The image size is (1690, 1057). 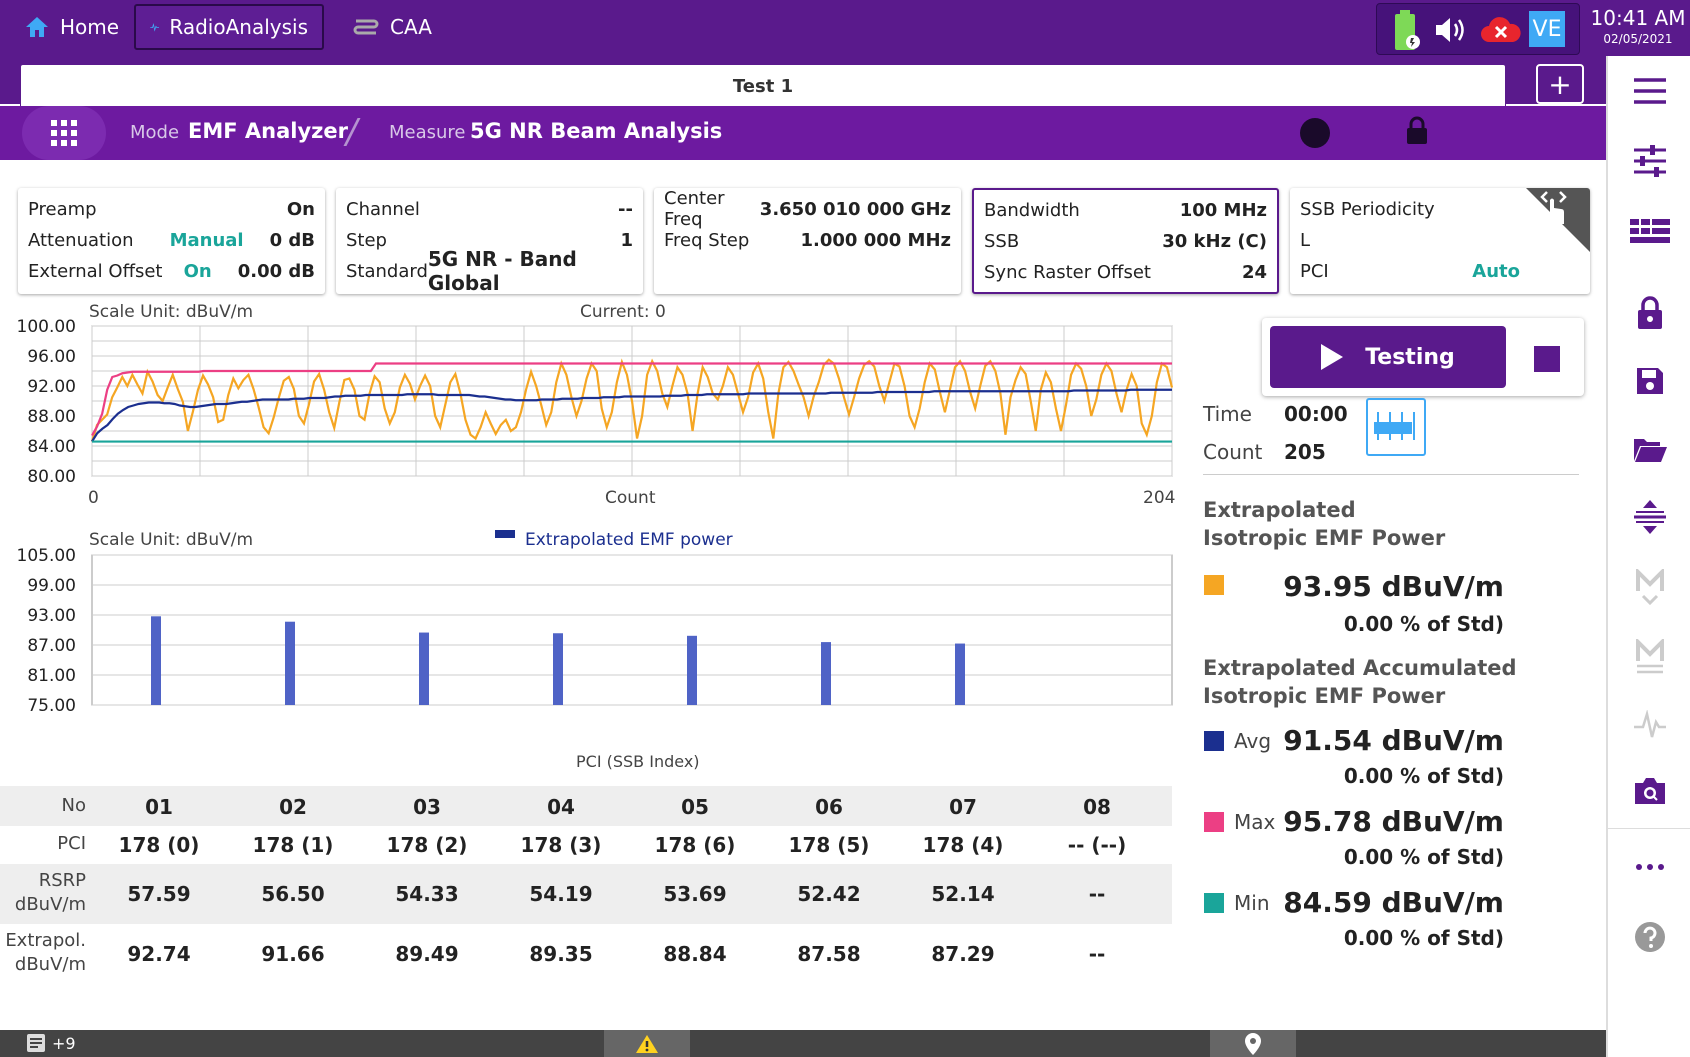 I want to click on stop-button, so click(x=1547, y=359).